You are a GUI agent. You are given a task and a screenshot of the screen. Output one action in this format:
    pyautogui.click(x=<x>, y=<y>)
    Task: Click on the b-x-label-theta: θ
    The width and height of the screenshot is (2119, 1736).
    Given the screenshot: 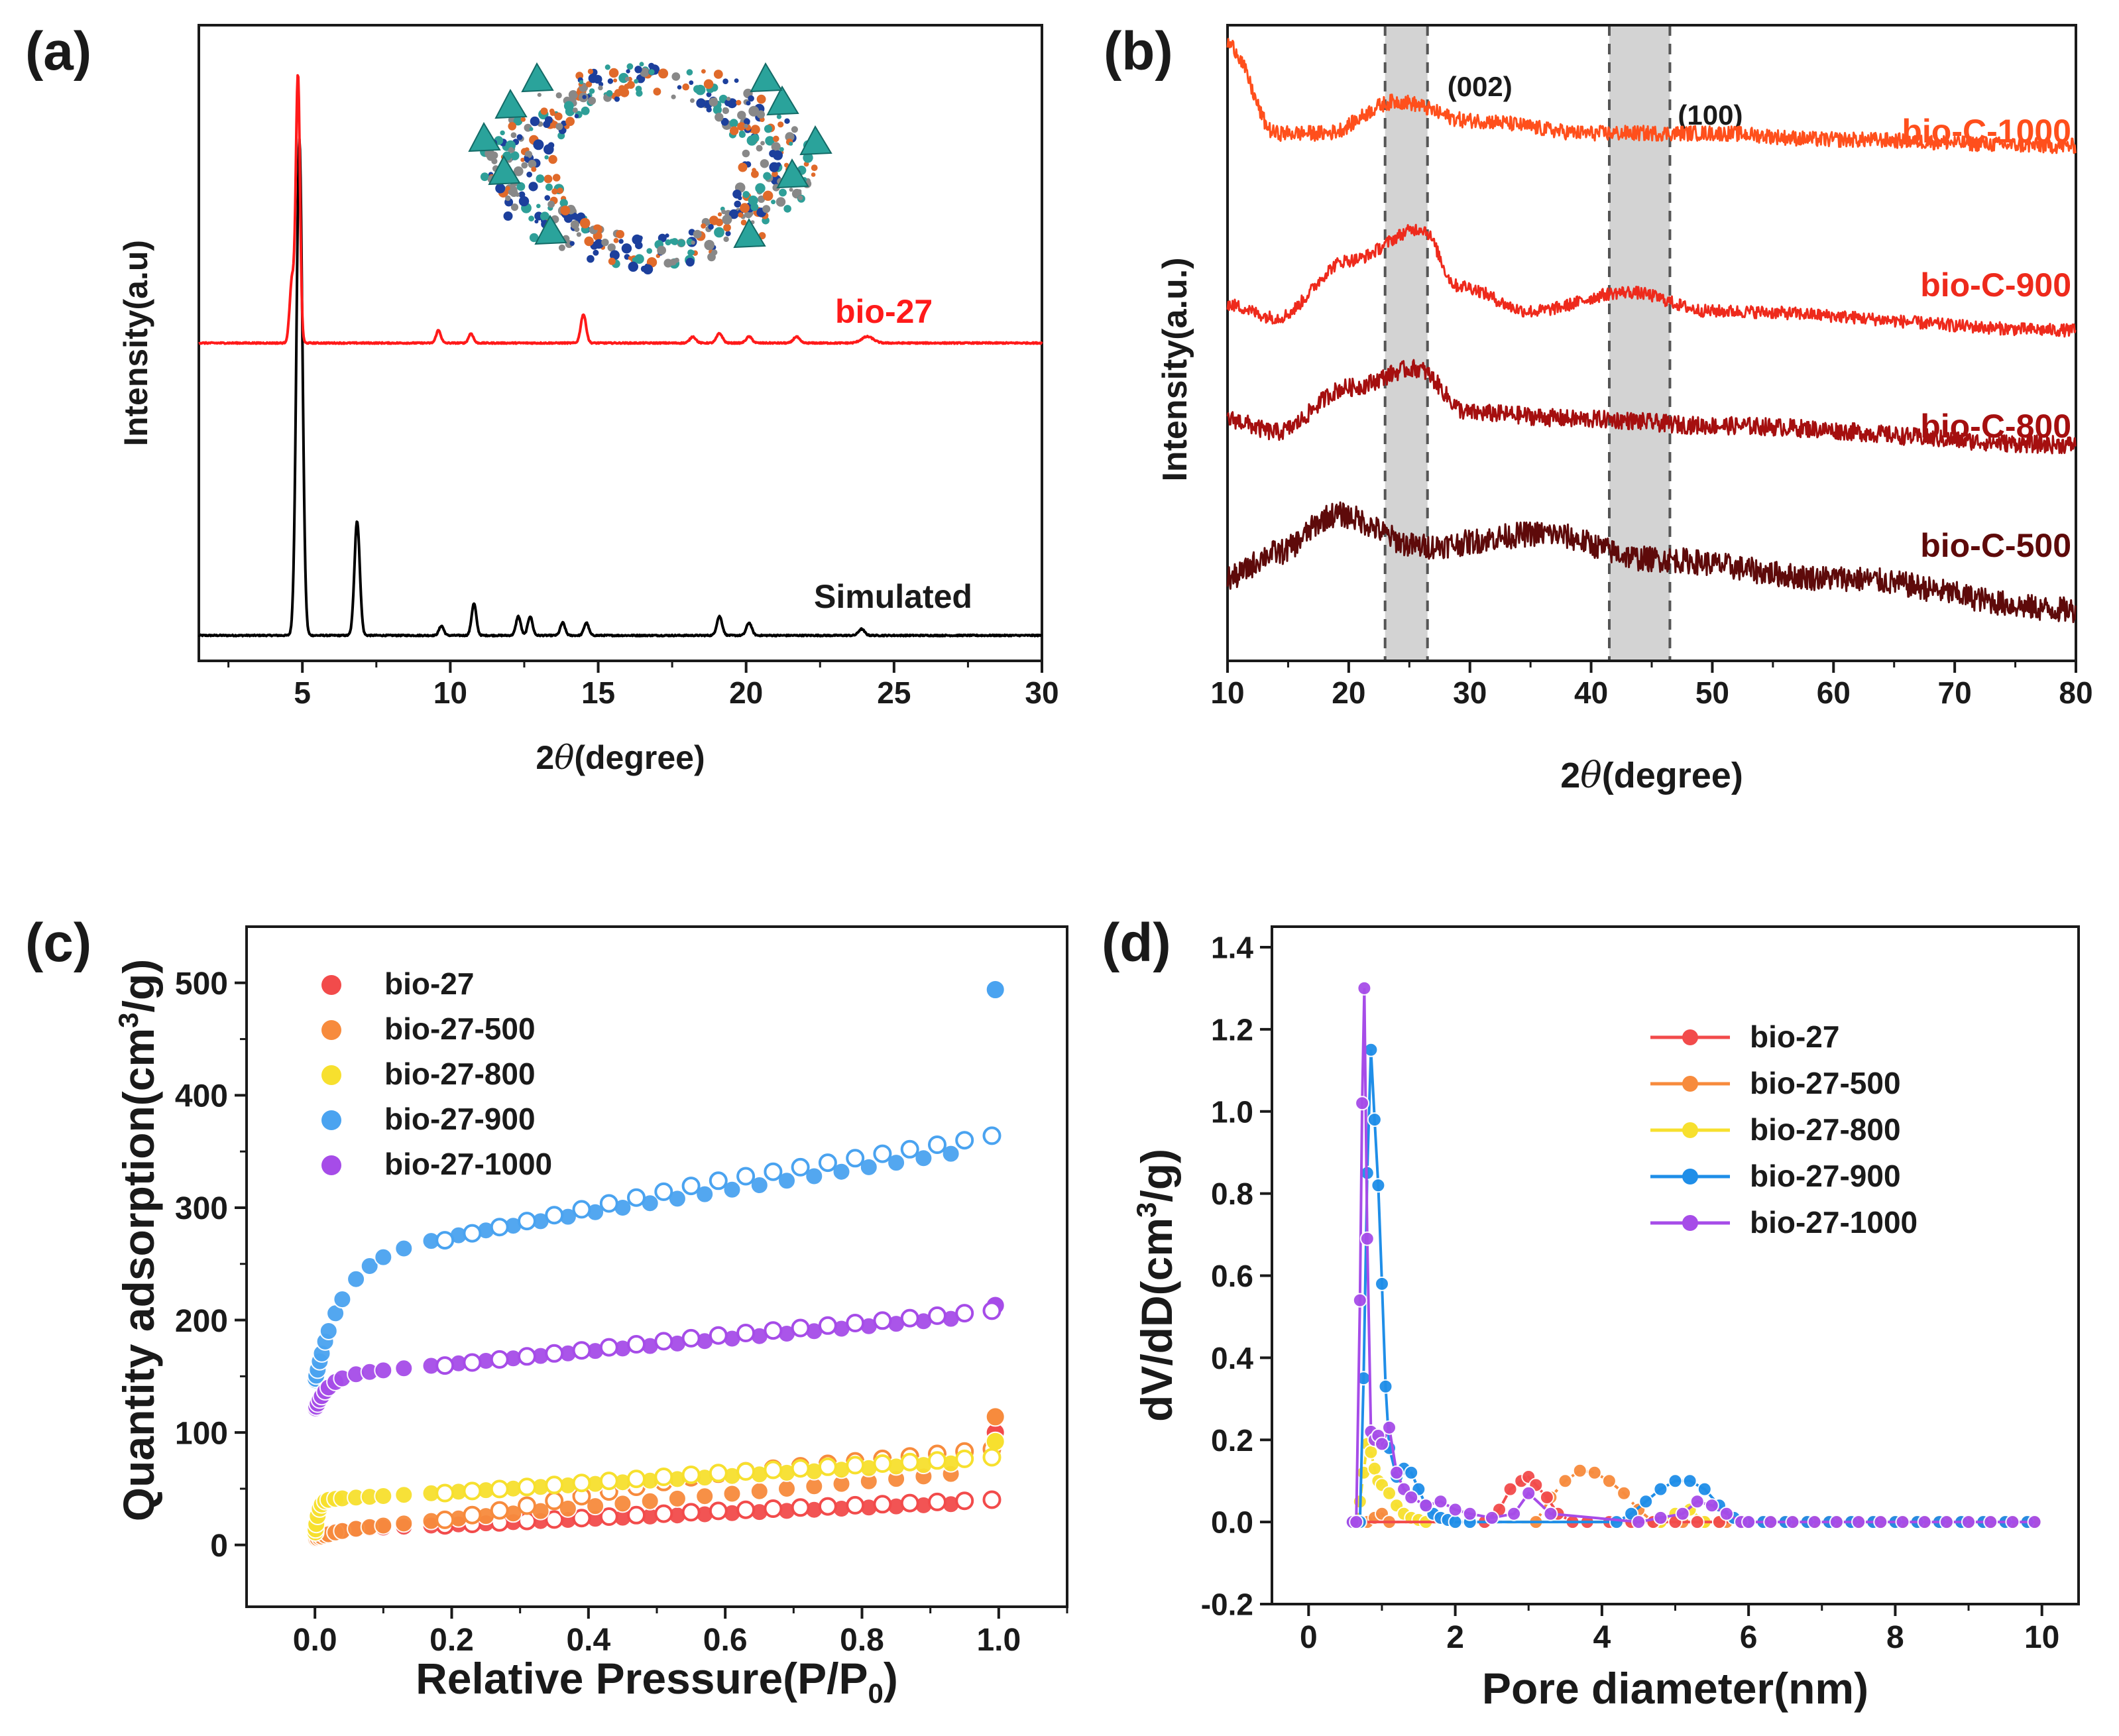 What is the action you would take?
    pyautogui.click(x=1591, y=775)
    